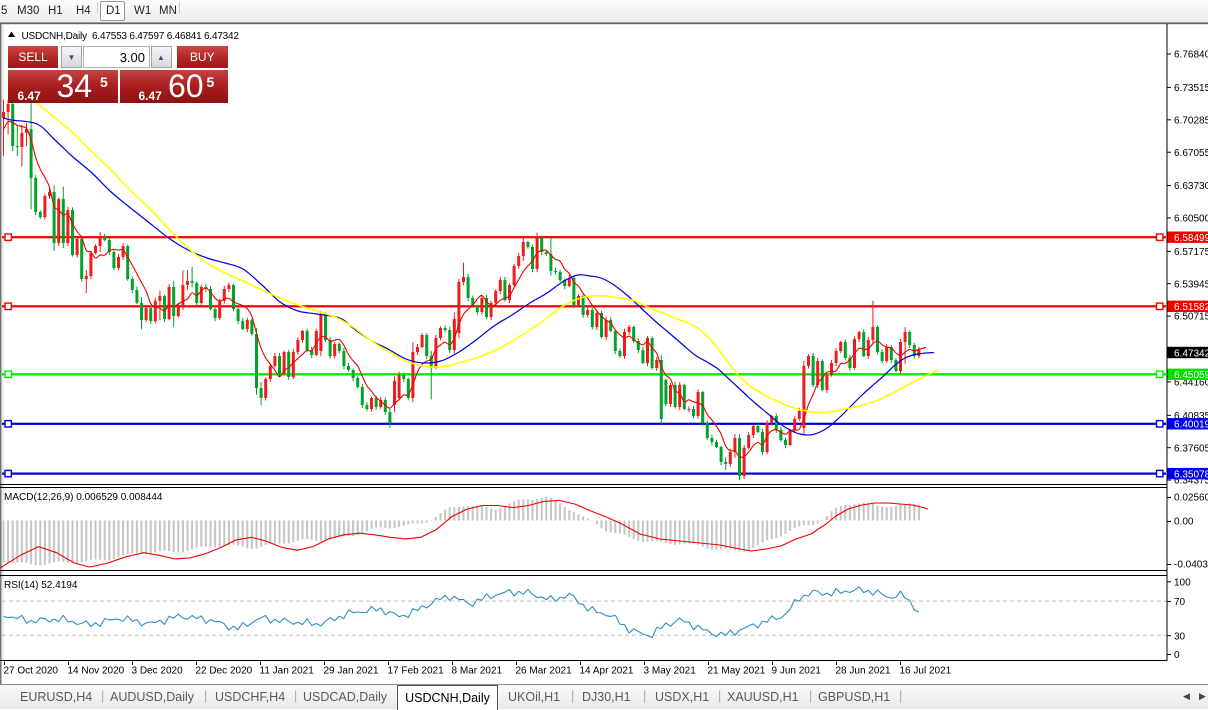 The width and height of the screenshot is (1208, 710). Describe the element at coordinates (351, 671) in the screenshot. I see `svg-text: 29 Jan 2021` at that location.